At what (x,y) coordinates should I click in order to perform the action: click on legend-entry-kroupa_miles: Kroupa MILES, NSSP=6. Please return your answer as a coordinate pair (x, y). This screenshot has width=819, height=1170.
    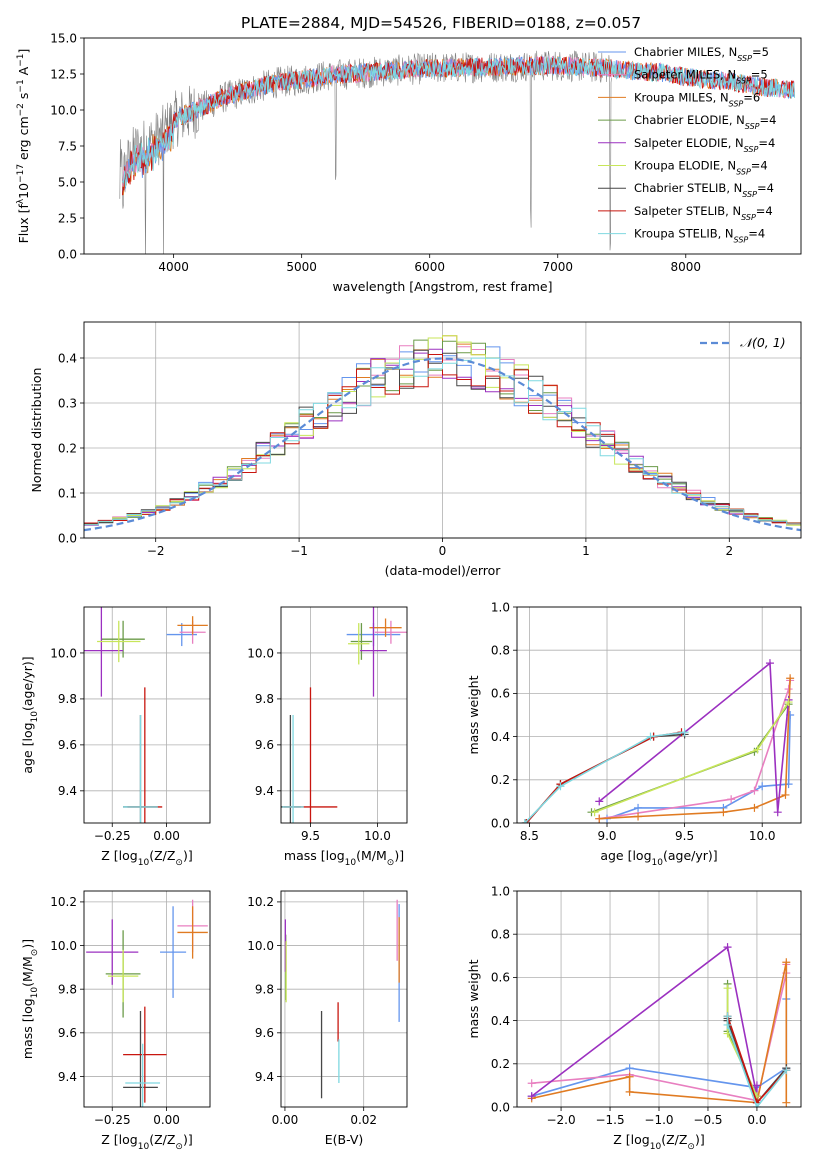
    Looking at the image, I should click on (697, 99).